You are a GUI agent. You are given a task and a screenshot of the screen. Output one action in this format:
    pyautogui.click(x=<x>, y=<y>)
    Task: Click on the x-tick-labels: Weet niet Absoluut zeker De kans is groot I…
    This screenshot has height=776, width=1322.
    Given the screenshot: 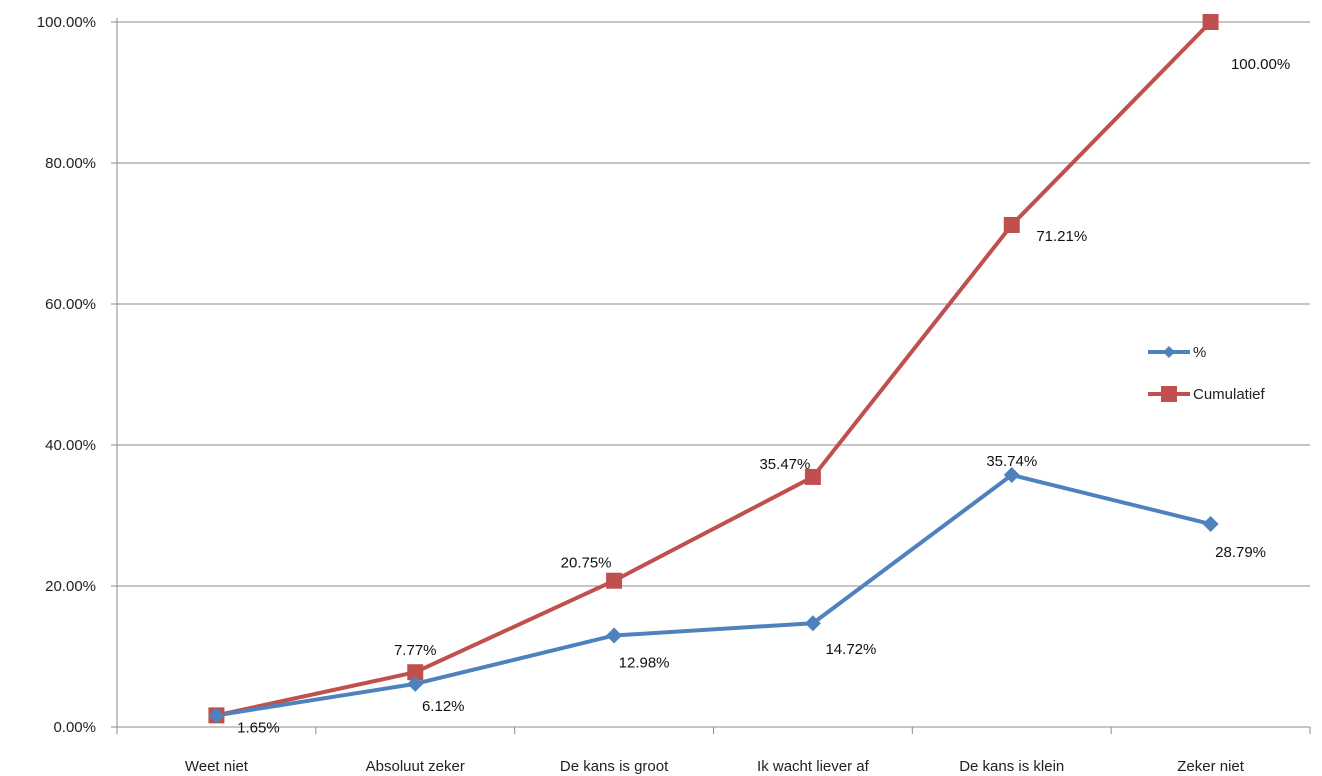 What is the action you would take?
    pyautogui.click(x=715, y=766)
    